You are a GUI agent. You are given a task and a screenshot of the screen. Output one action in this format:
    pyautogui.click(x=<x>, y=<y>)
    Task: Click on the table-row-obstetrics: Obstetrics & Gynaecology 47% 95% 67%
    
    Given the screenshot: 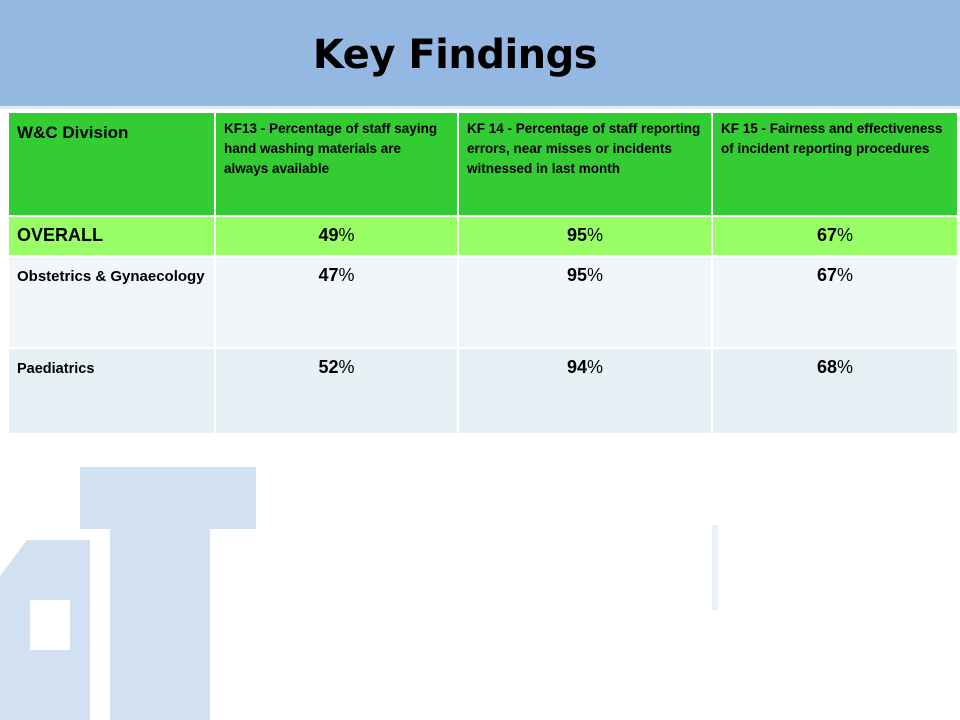 What is the action you would take?
    pyautogui.click(x=483, y=302)
    